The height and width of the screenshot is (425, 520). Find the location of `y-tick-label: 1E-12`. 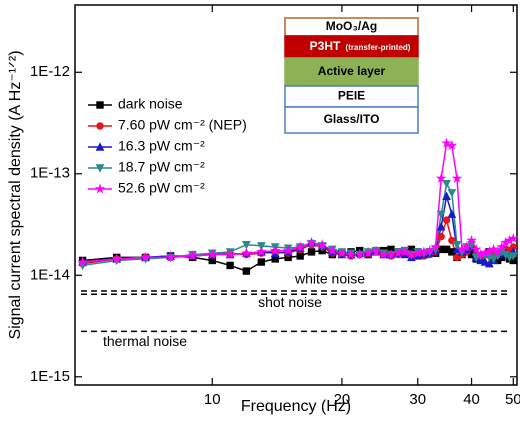

y-tick-label: 1E-12 is located at coordinates (50, 71).